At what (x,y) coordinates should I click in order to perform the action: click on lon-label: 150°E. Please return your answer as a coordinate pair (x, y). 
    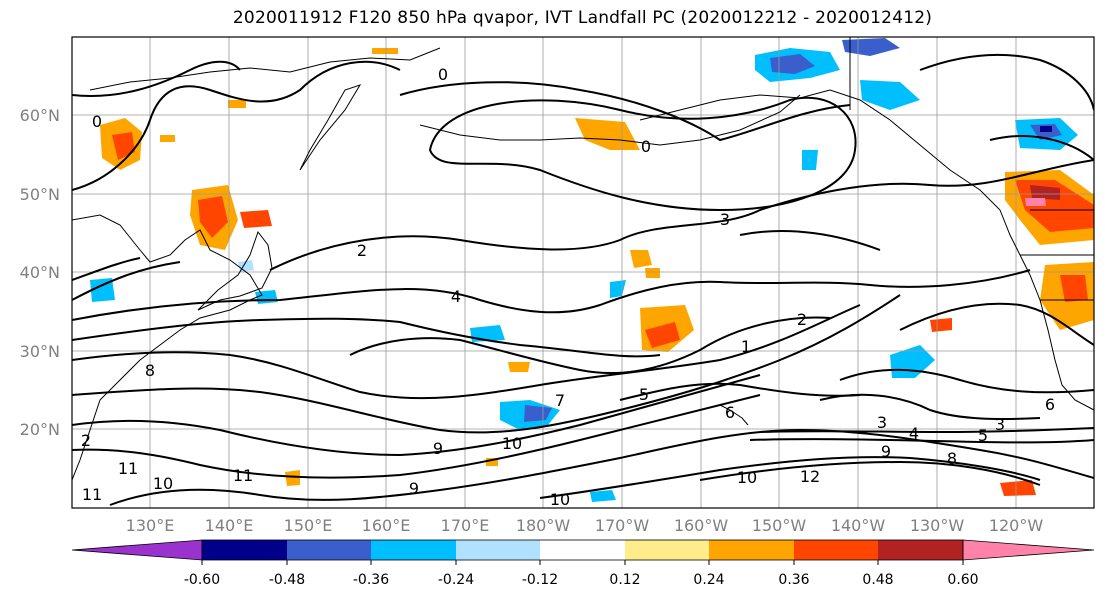
    Looking at the image, I should click on (308, 525).